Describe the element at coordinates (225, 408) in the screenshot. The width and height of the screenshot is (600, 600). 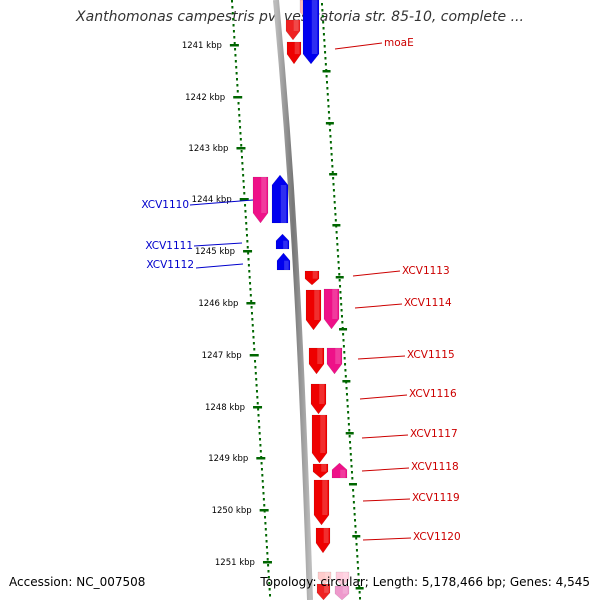
I see `tick-label: 1248 kbp` at that location.